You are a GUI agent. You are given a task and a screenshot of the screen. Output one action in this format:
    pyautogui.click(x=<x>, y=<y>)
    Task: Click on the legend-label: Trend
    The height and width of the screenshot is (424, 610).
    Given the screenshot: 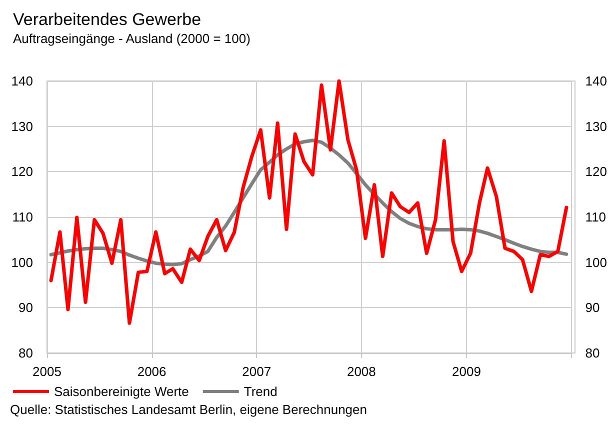 What is the action you would take?
    pyautogui.click(x=261, y=391)
    